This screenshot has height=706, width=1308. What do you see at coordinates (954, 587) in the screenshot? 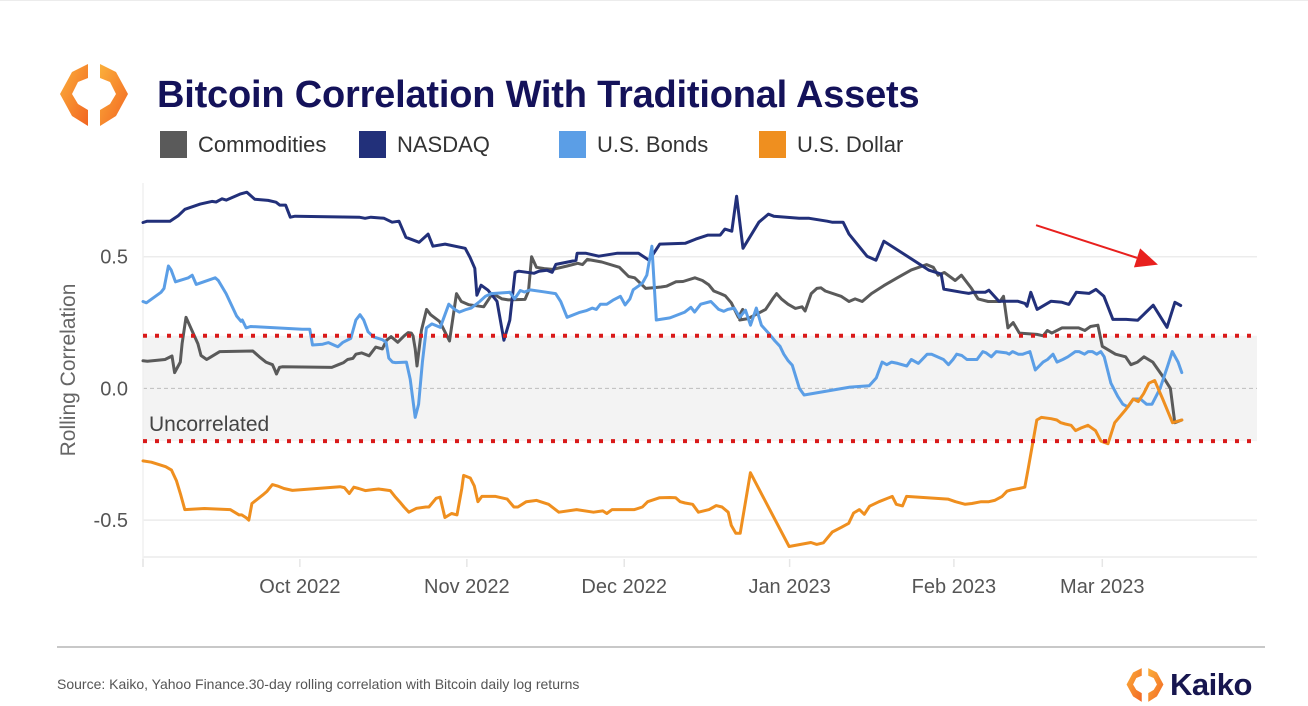
I see `x-tick-label: Feb 2023` at bounding box center [954, 587].